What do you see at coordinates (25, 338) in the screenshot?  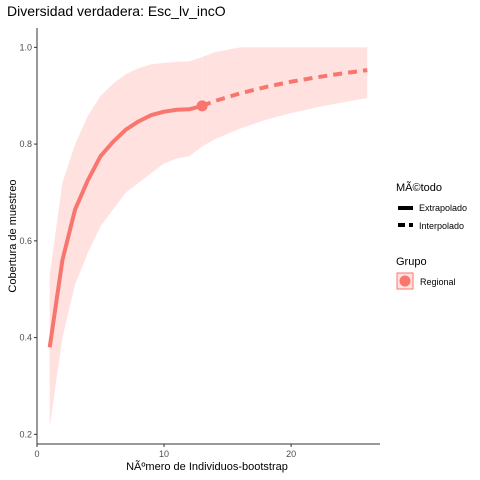 I see `y-tick-label: 0.4` at bounding box center [25, 338].